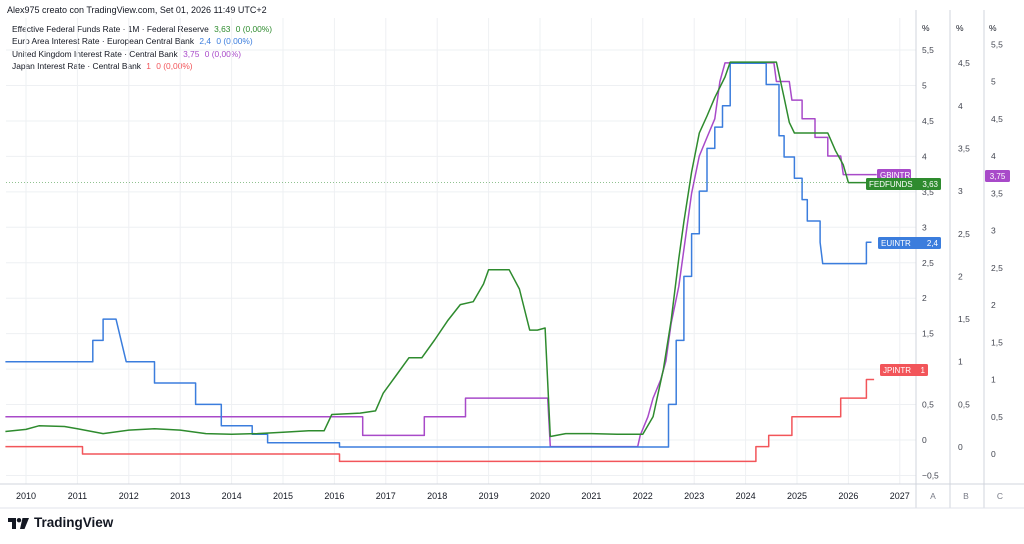 Image resolution: width=1024 pixels, height=544 pixels. I want to click on y-tick-label-B: 1, so click(960, 362).